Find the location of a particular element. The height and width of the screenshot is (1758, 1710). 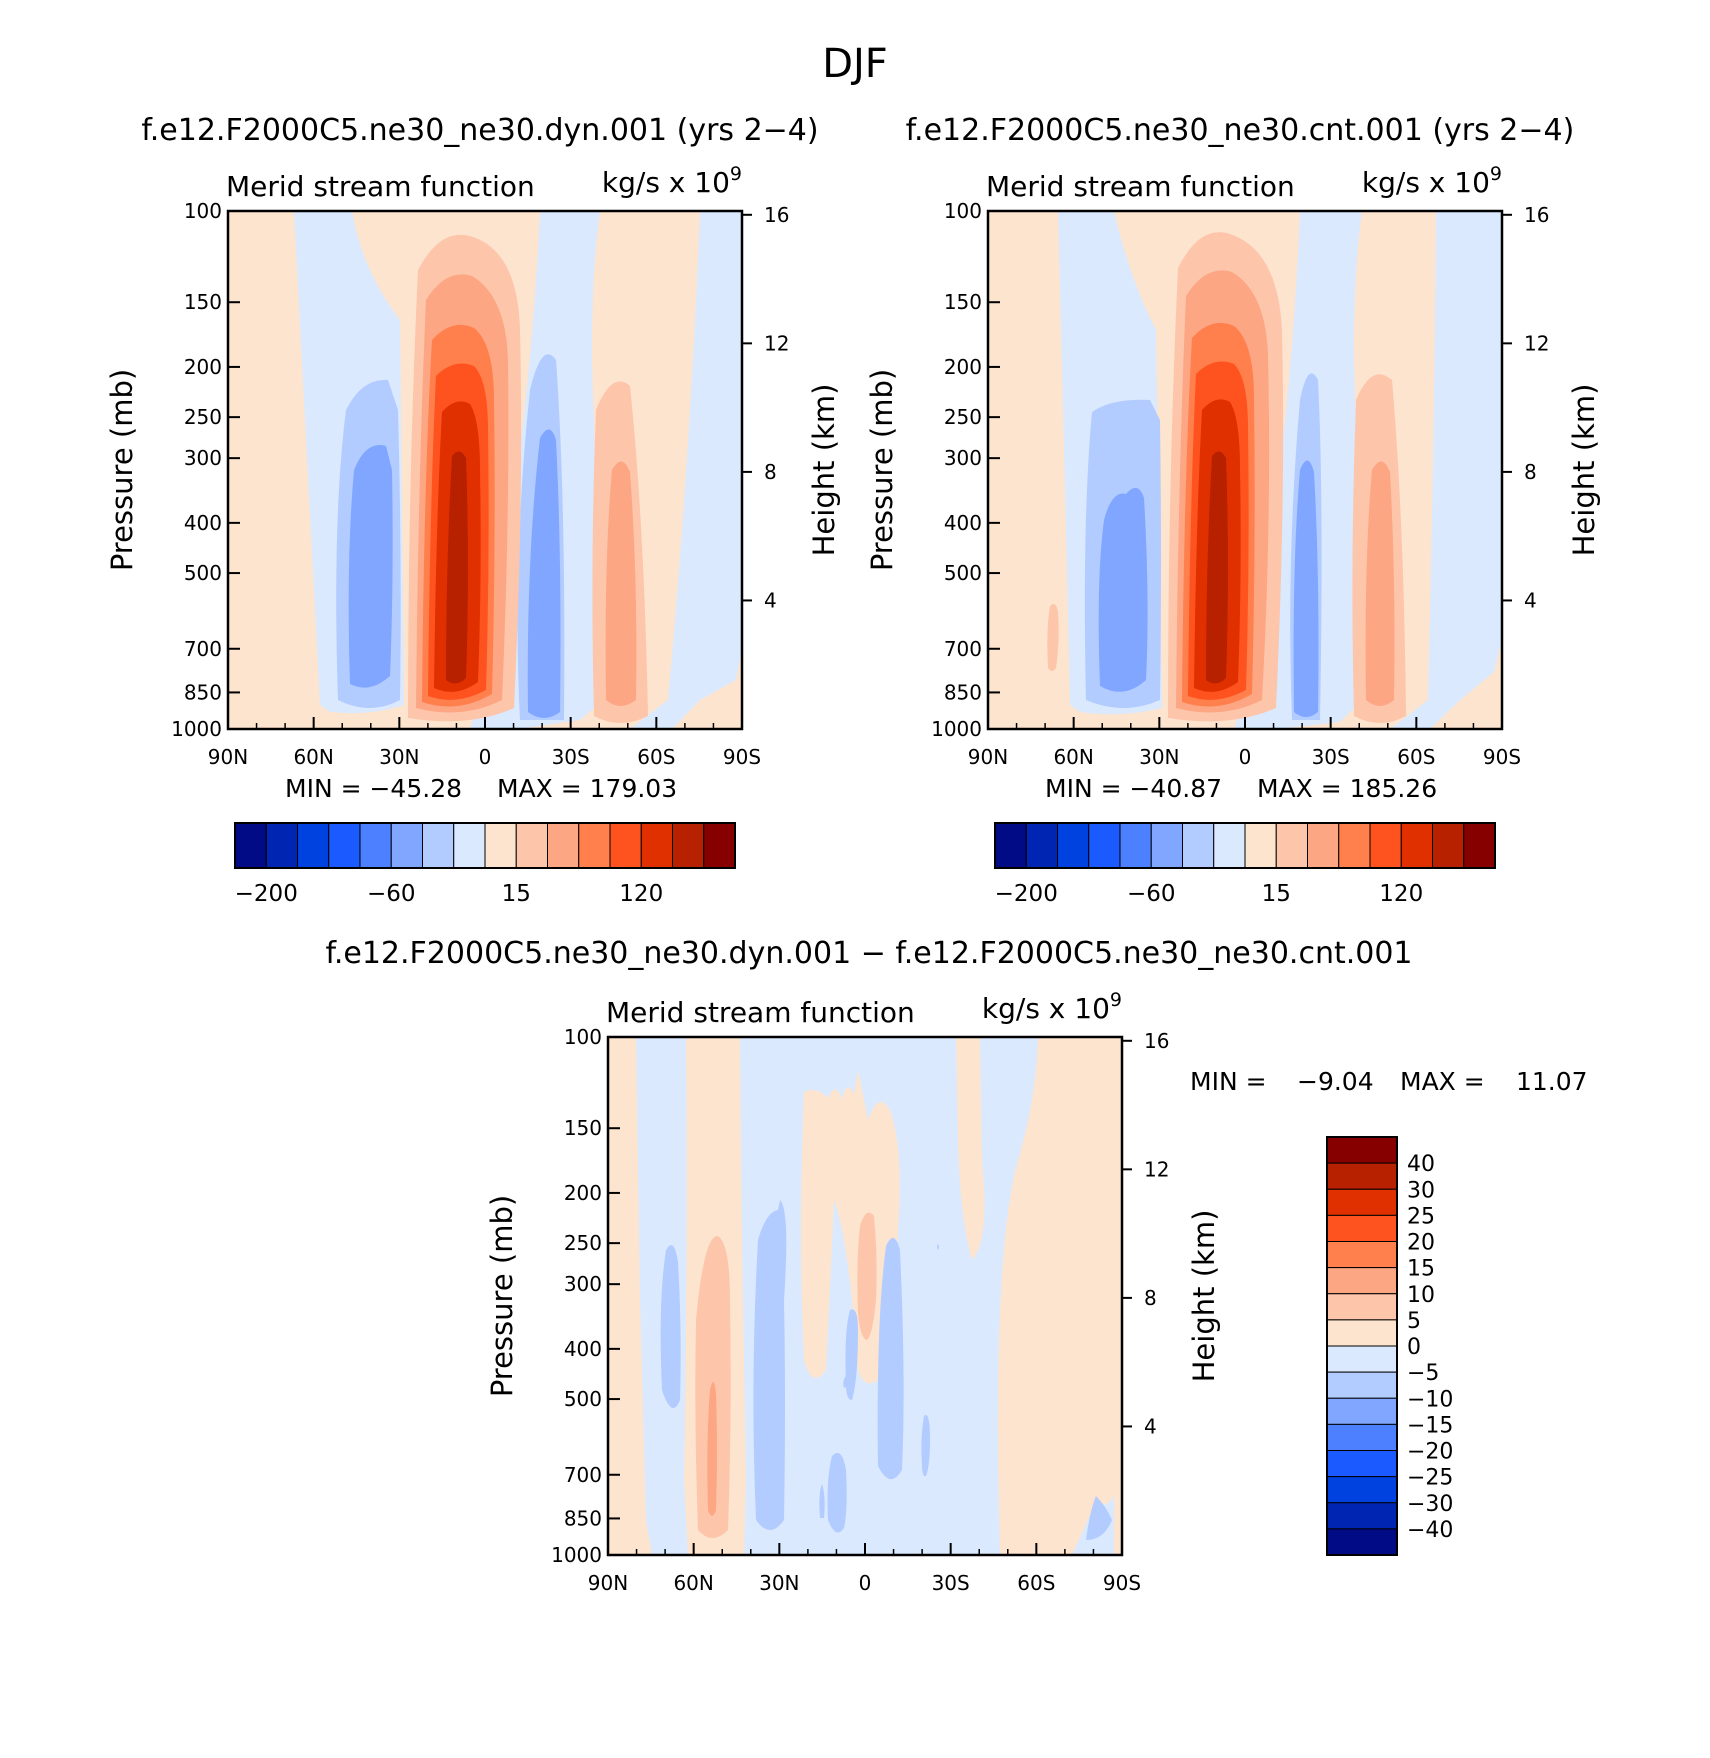

x-tick-label: 30N is located at coordinates (779, 1583).